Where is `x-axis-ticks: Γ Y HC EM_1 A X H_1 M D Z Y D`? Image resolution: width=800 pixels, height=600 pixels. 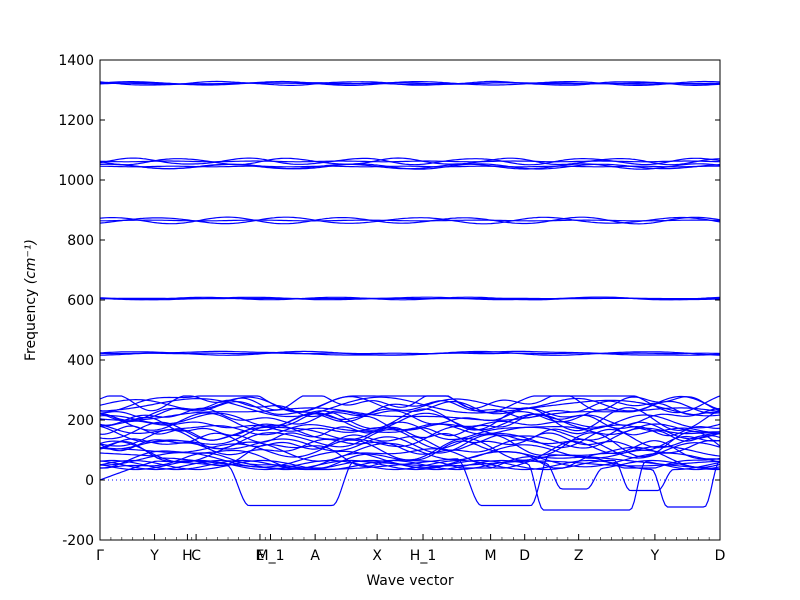 x-axis-ticks: Γ Y HC EM_1 A X H_1 M D Z Y D is located at coordinates (410, 549).